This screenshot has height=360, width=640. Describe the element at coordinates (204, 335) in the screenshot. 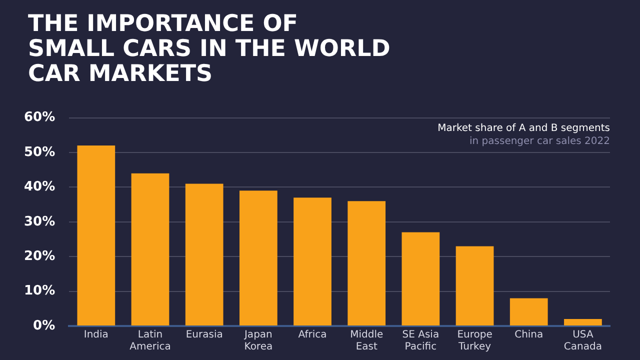

I see `x-tick-label: Eurasia` at that location.